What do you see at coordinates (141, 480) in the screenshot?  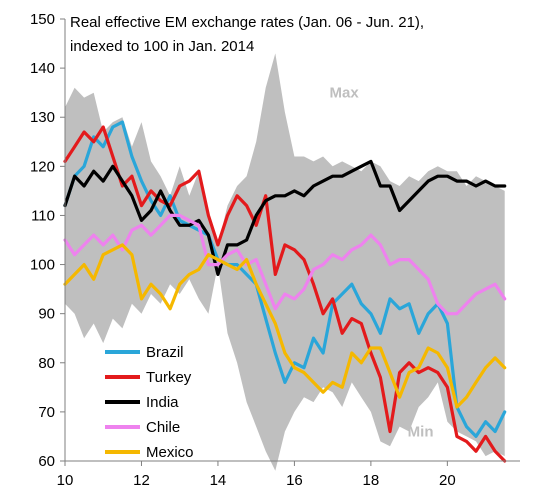 I see `x-tick-label: 12` at bounding box center [141, 480].